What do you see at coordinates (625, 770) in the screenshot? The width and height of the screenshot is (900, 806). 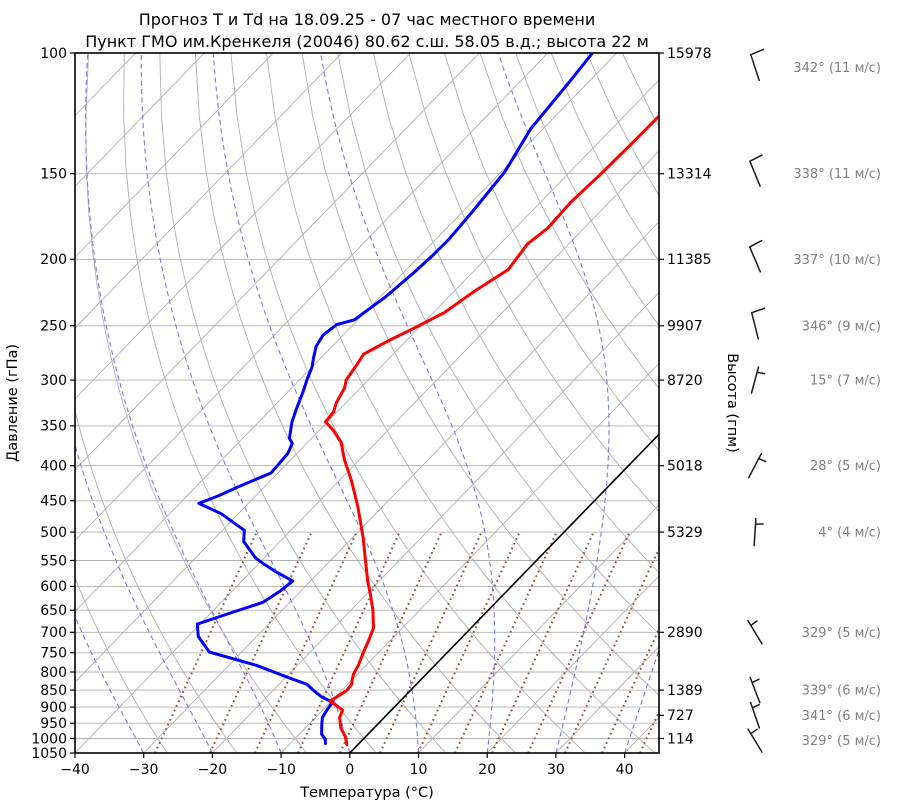 I see `temperature-tick-label: 40` at bounding box center [625, 770].